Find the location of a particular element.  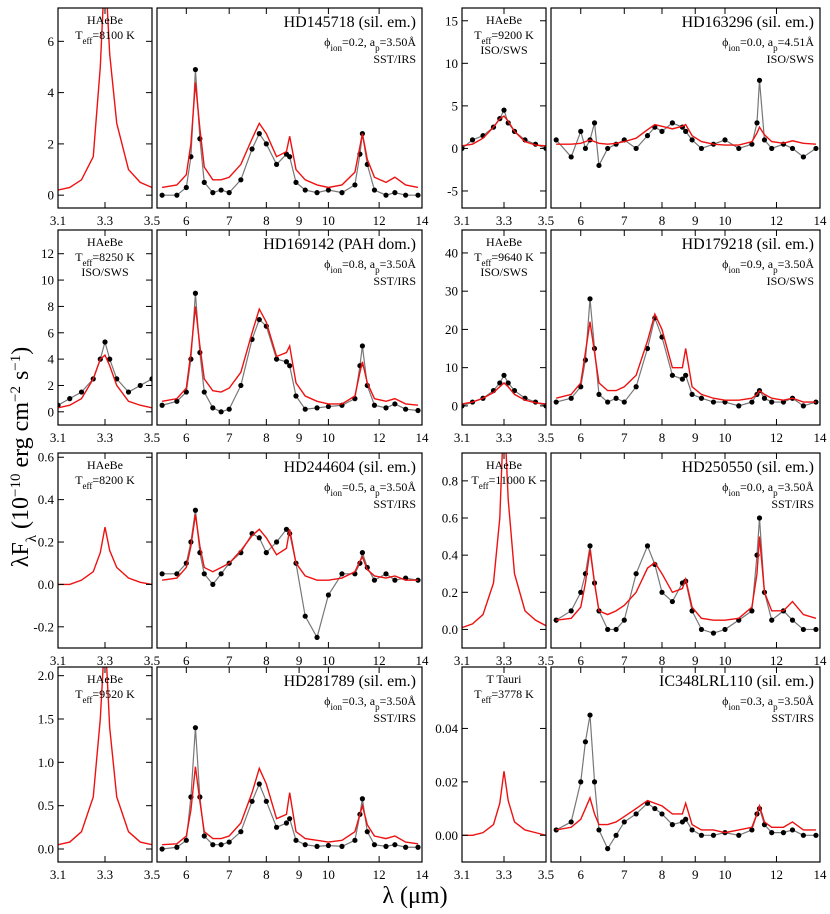

size-symbol: a is located at coordinates (771, 487).